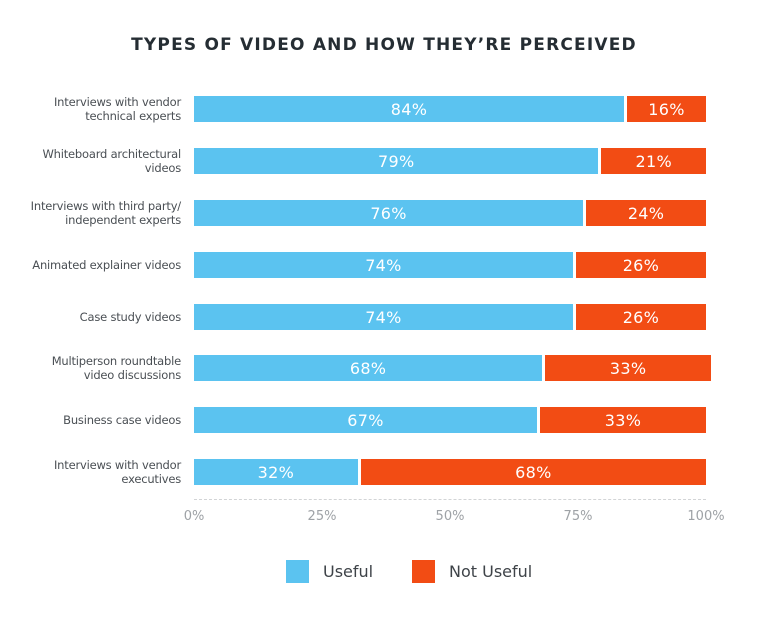 This screenshot has height=623, width=768. Describe the element at coordinates (646, 213) in the screenshot. I see `bar-not-useful: 24%` at that location.